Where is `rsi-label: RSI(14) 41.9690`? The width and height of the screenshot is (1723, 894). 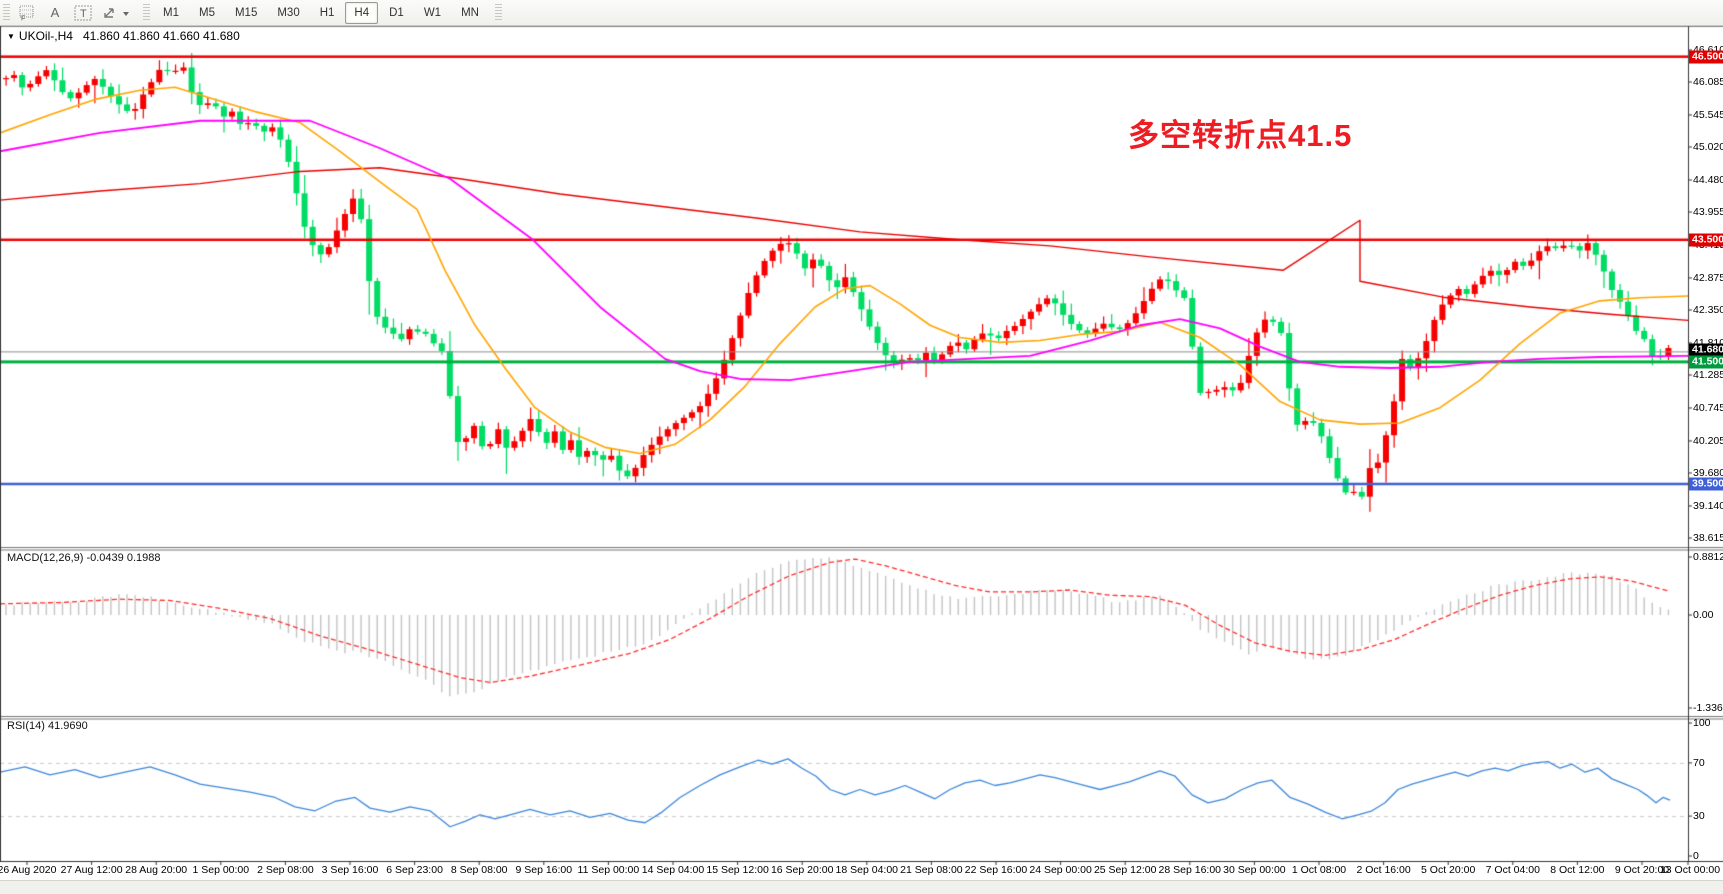 rsi-label: RSI(14) 41.9690 is located at coordinates (47, 726).